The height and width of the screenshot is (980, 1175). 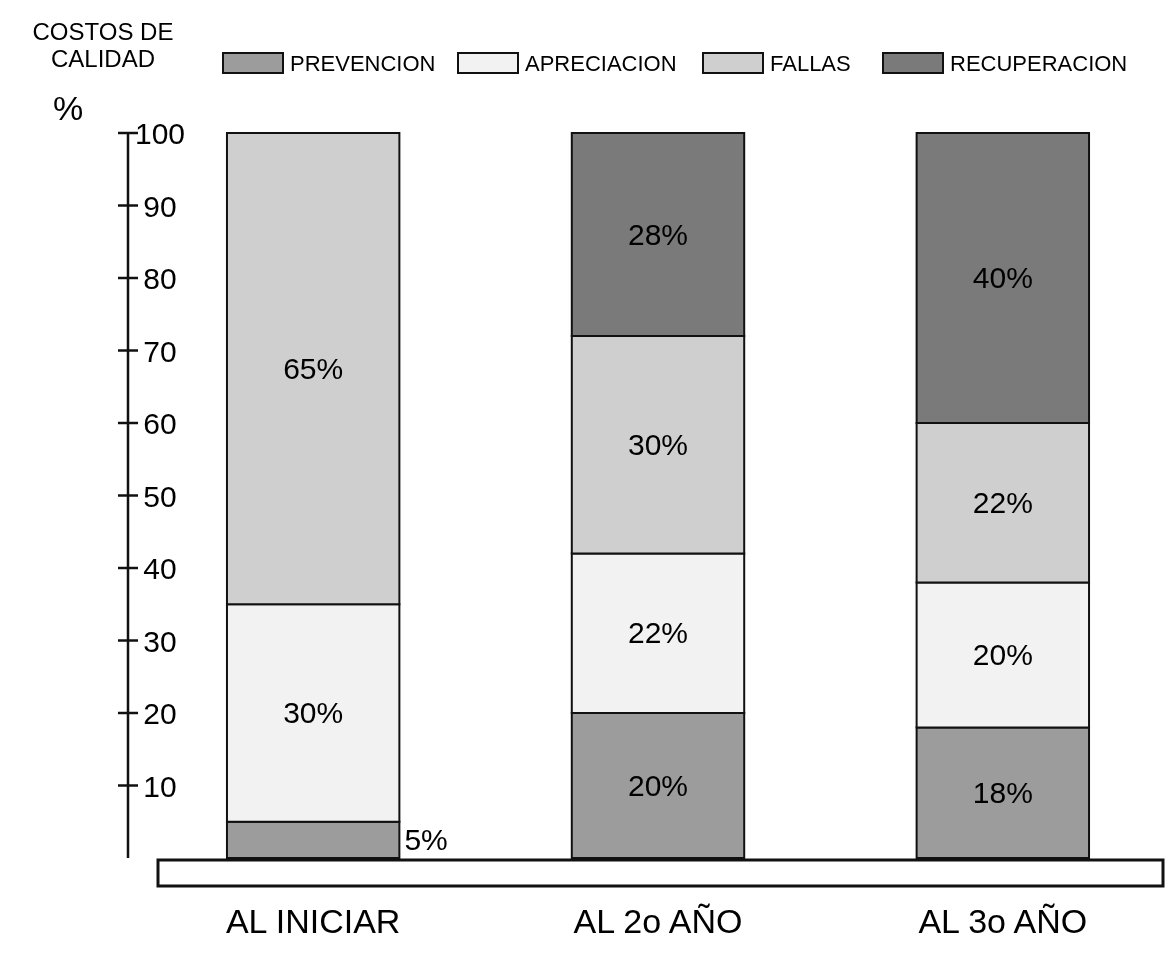 What do you see at coordinates (810, 63) in the screenshot?
I see `legend-label: FALLAS` at bounding box center [810, 63].